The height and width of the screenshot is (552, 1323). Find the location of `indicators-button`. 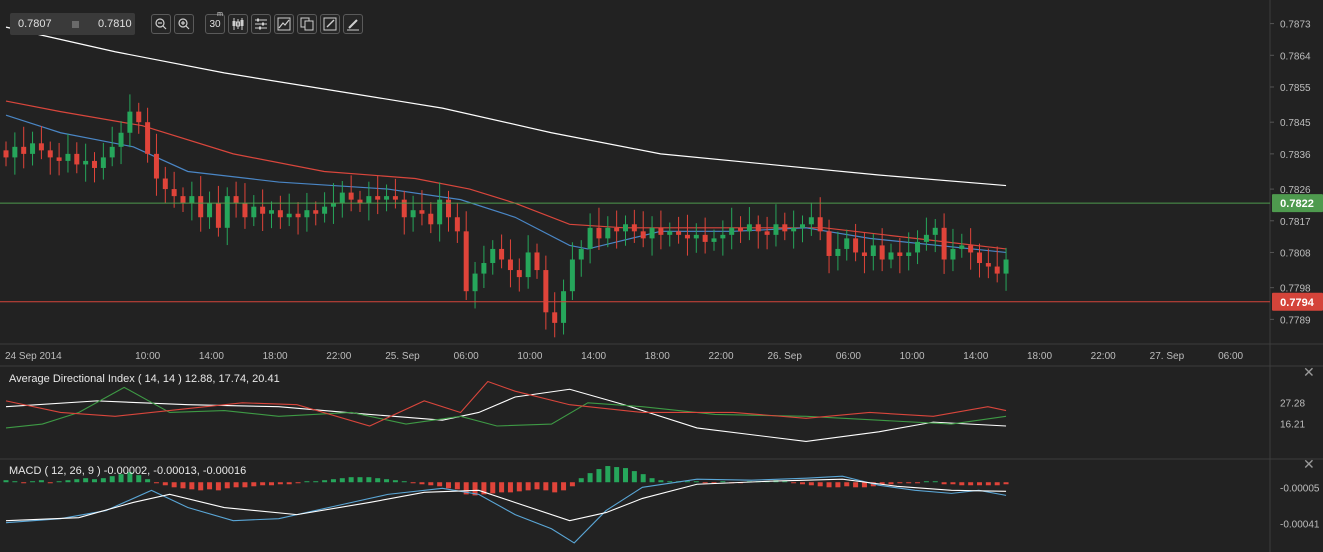

indicators-button is located at coordinates (261, 24).